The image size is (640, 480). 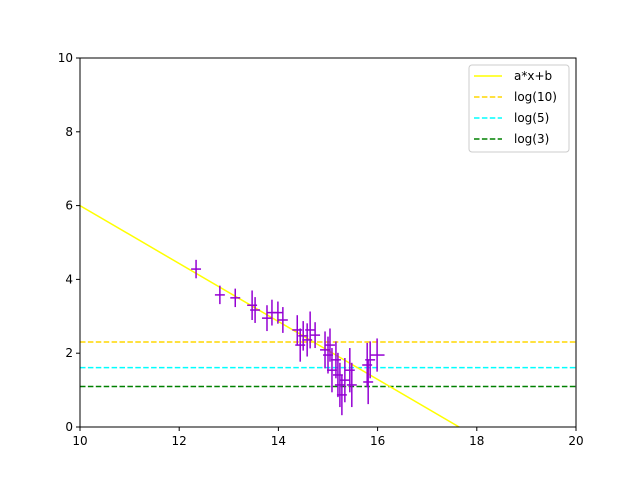 What do you see at coordinates (69, 427) in the screenshot?
I see `y-tick-label: 0` at bounding box center [69, 427].